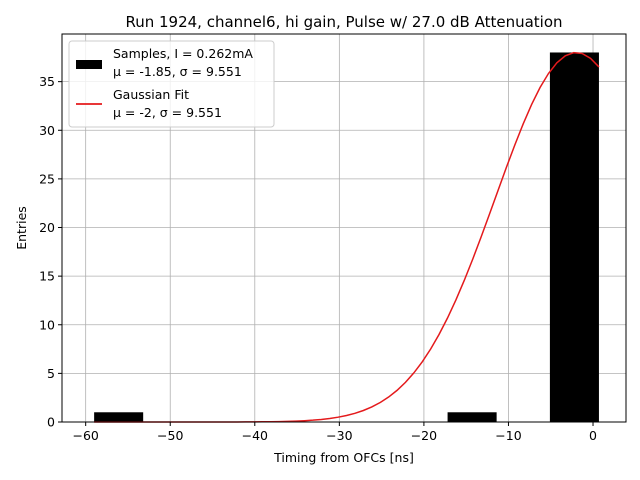 This screenshot has width=640, height=480. Describe the element at coordinates (47, 227) in the screenshot. I see `y-tick-label: 20` at that location.